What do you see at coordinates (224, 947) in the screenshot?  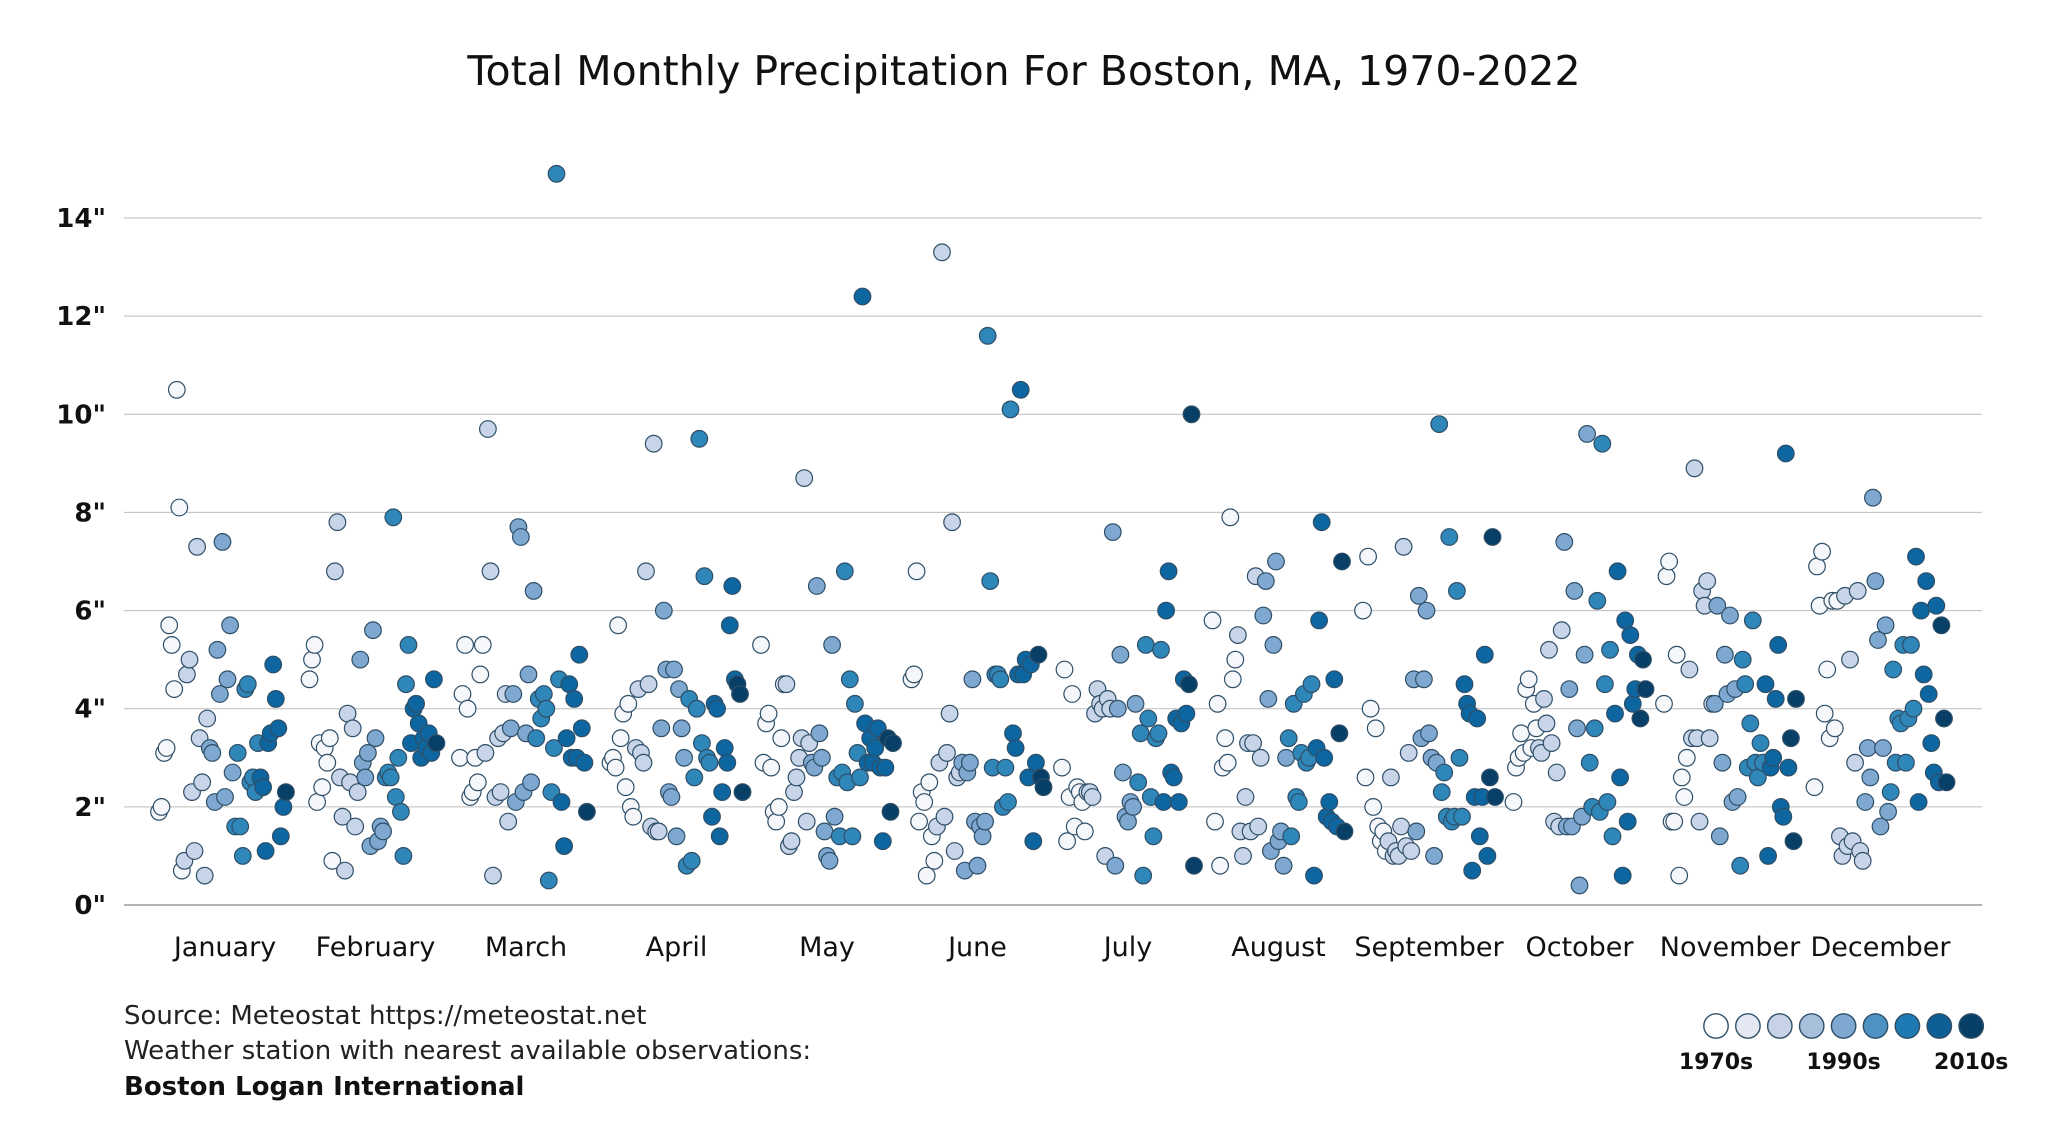 I see `x-tick-label: January` at bounding box center [224, 947].